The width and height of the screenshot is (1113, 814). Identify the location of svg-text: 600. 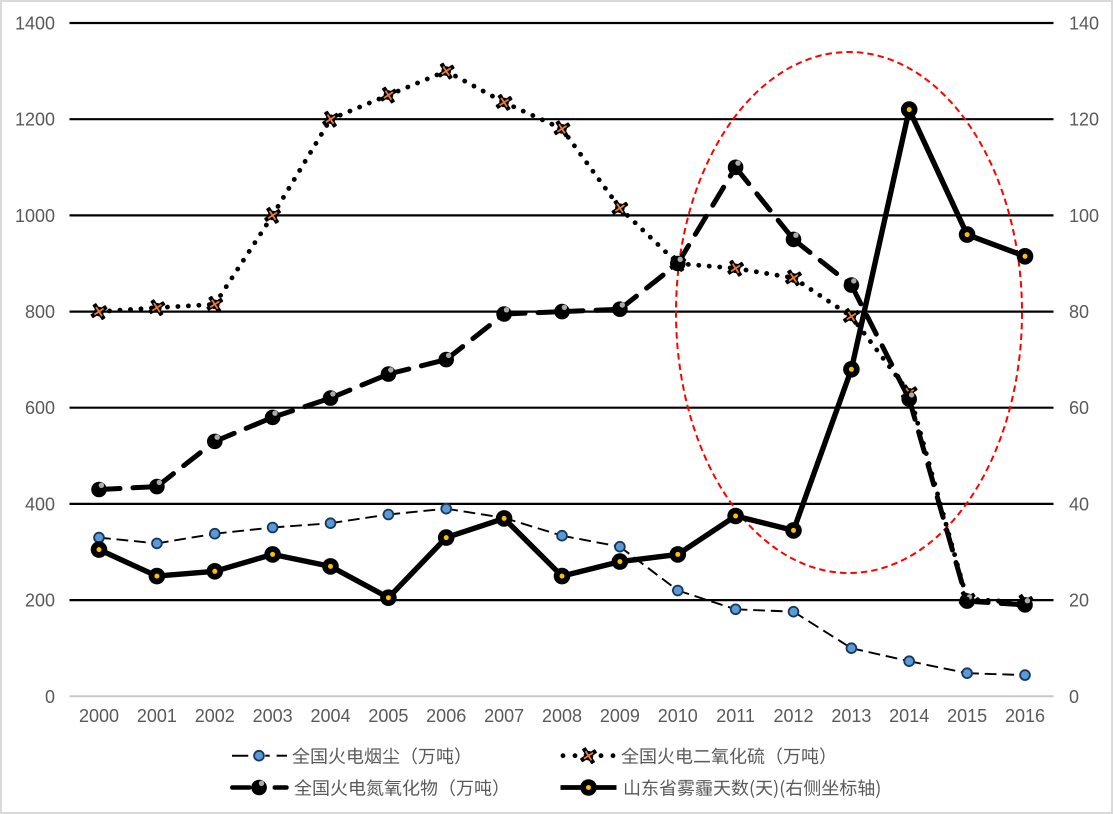
(40, 408).